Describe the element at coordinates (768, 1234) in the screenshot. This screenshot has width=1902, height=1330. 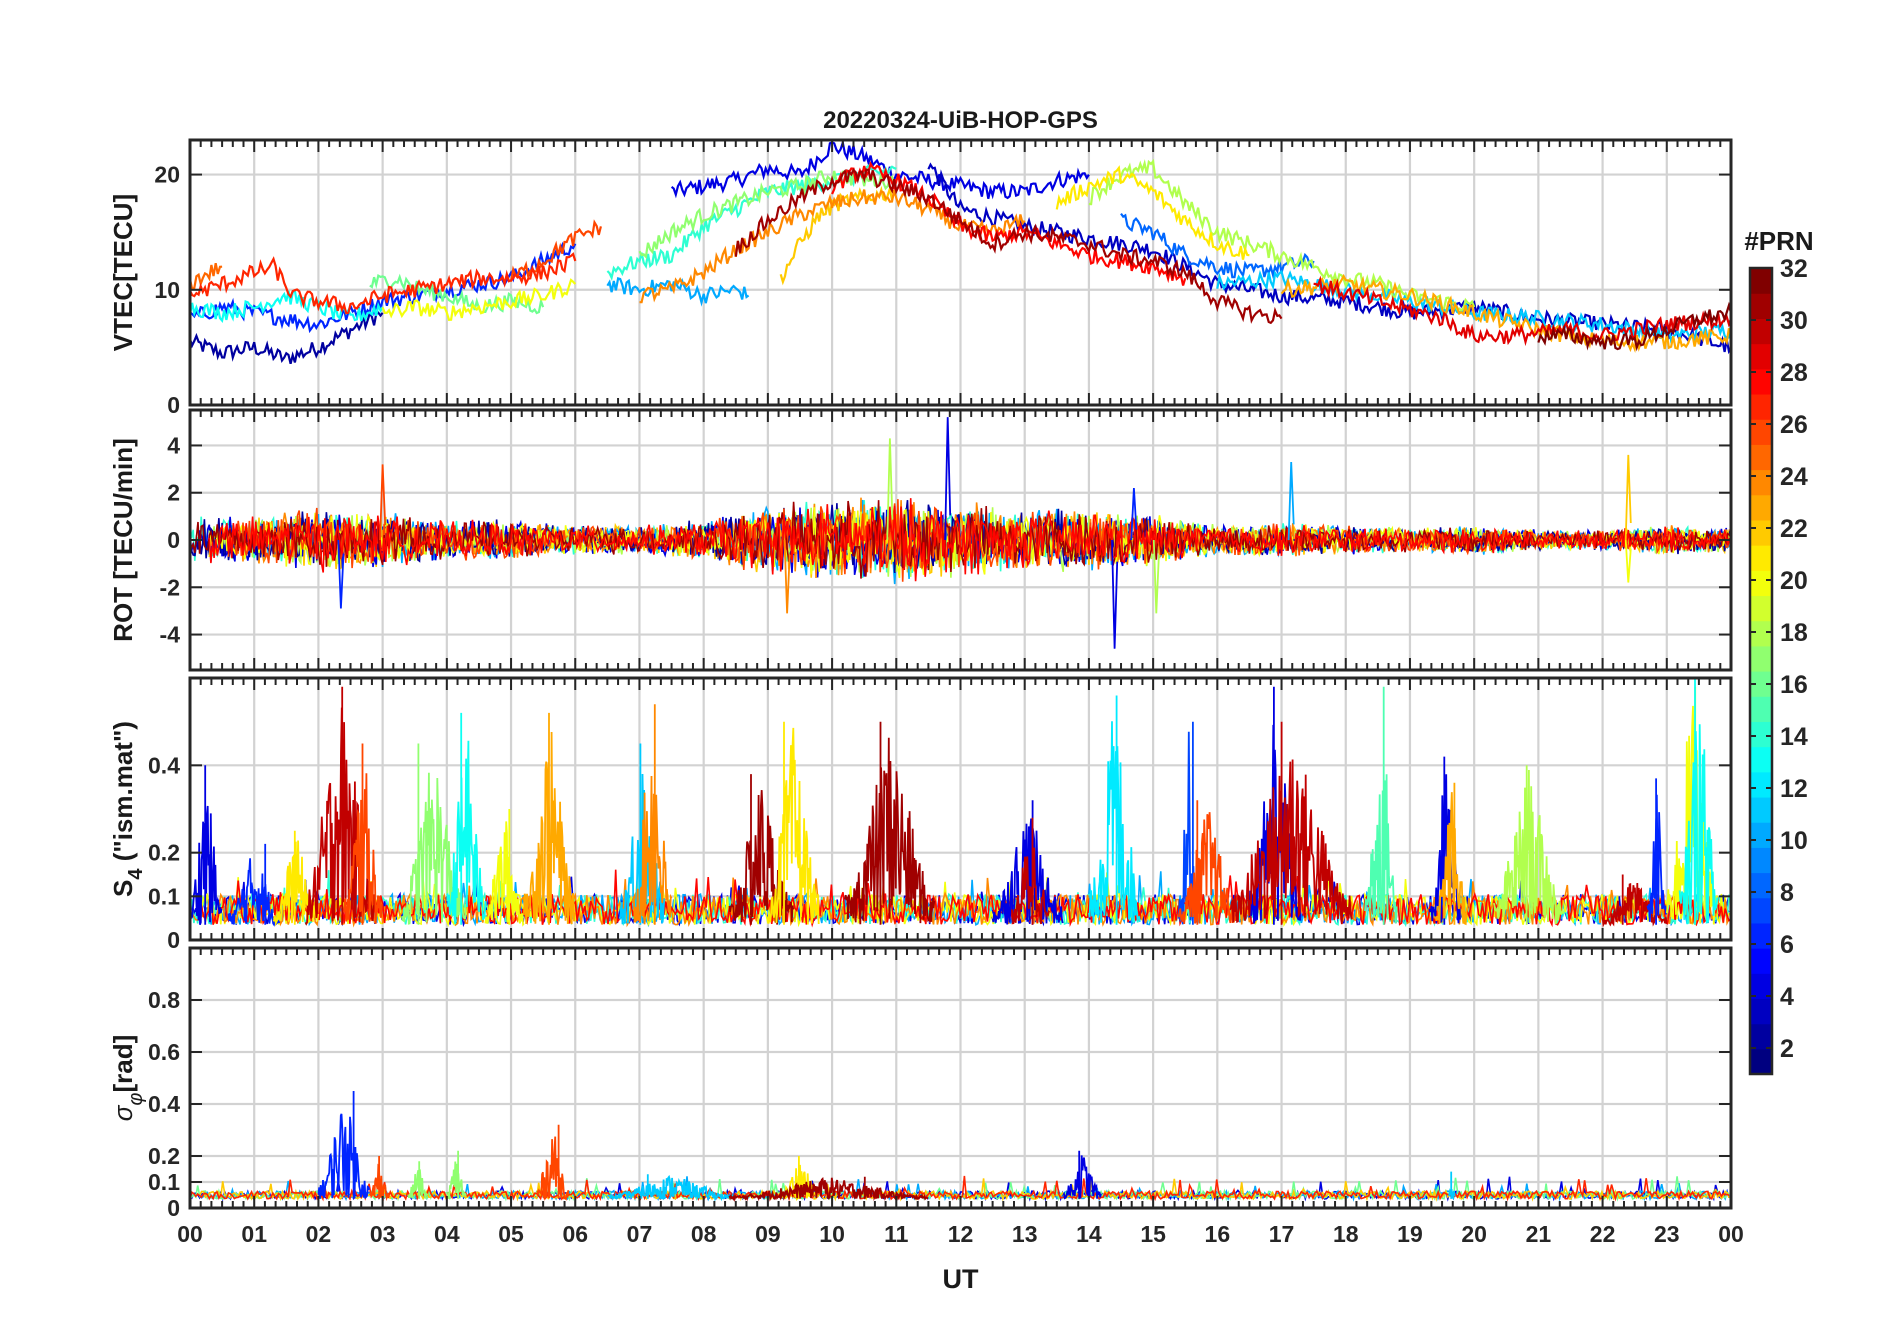
I see `x-tick-label: 09` at that location.